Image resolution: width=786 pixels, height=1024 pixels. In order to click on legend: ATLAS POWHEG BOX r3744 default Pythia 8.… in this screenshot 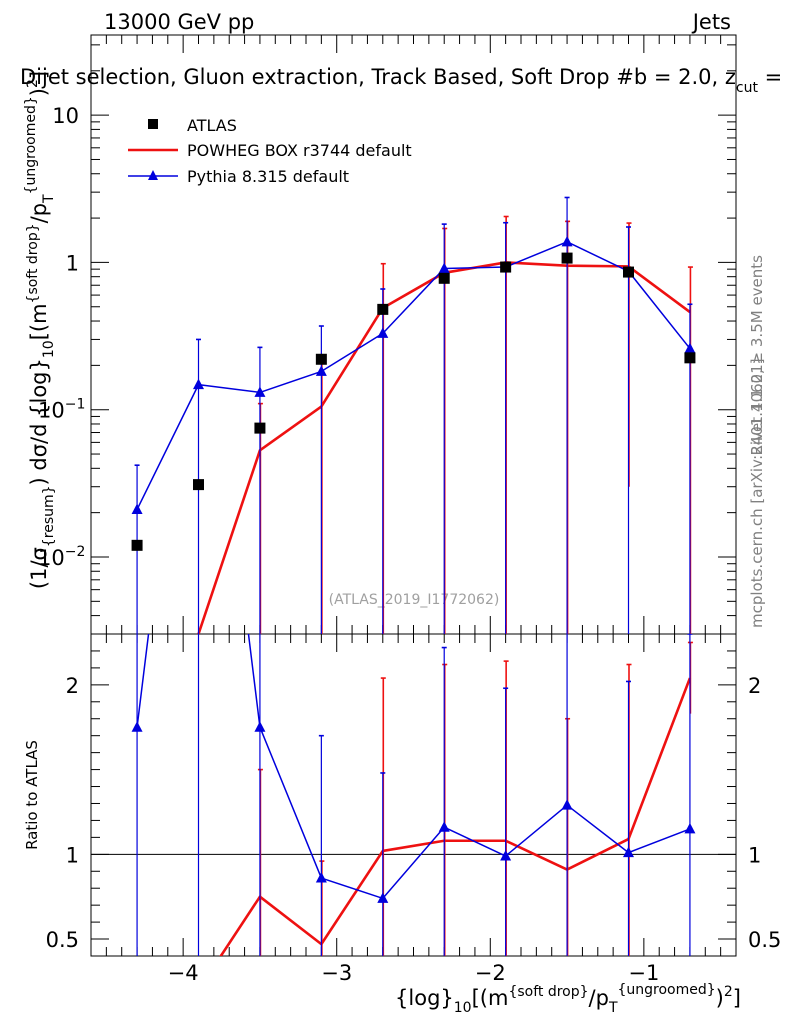, I will do `click(270, 151)`.